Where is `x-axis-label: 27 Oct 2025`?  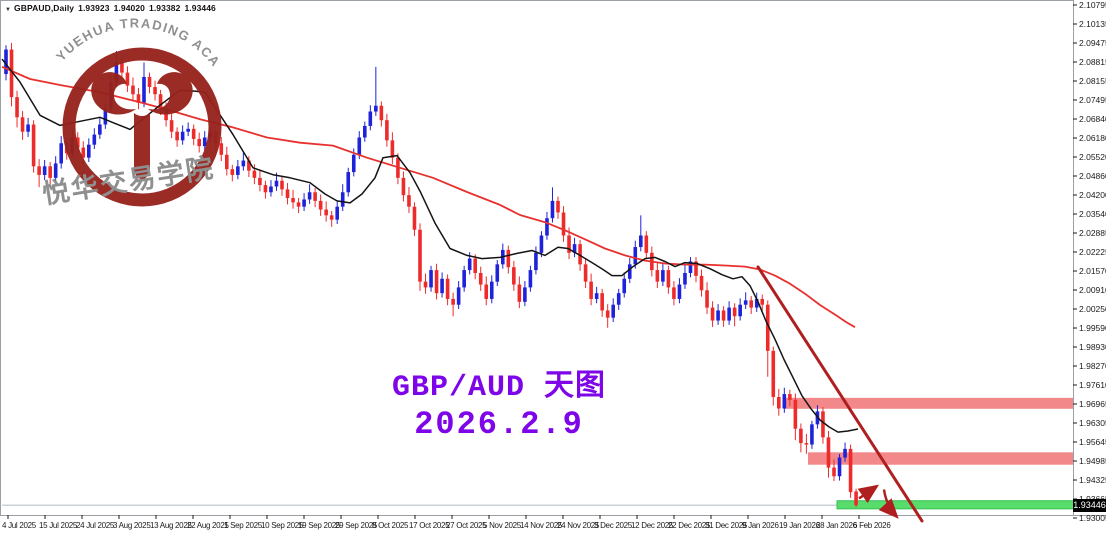 x-axis-label: 27 Oct 2025 is located at coordinates (466, 525).